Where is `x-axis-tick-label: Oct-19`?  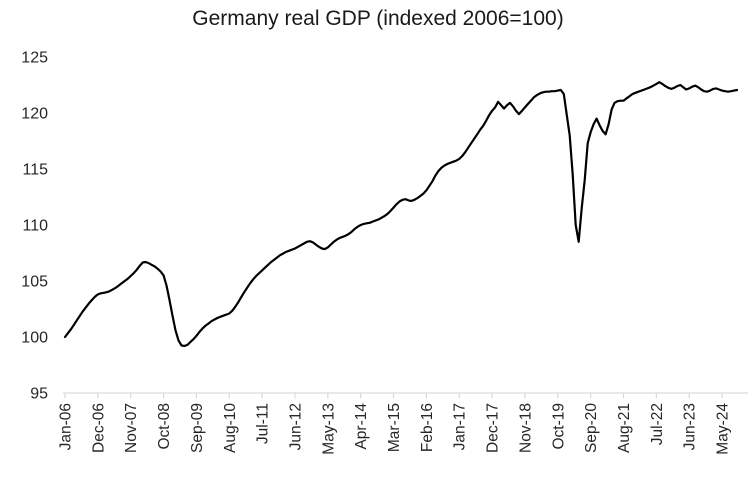
x-axis-tick-label: Oct-19 is located at coordinates (558, 426).